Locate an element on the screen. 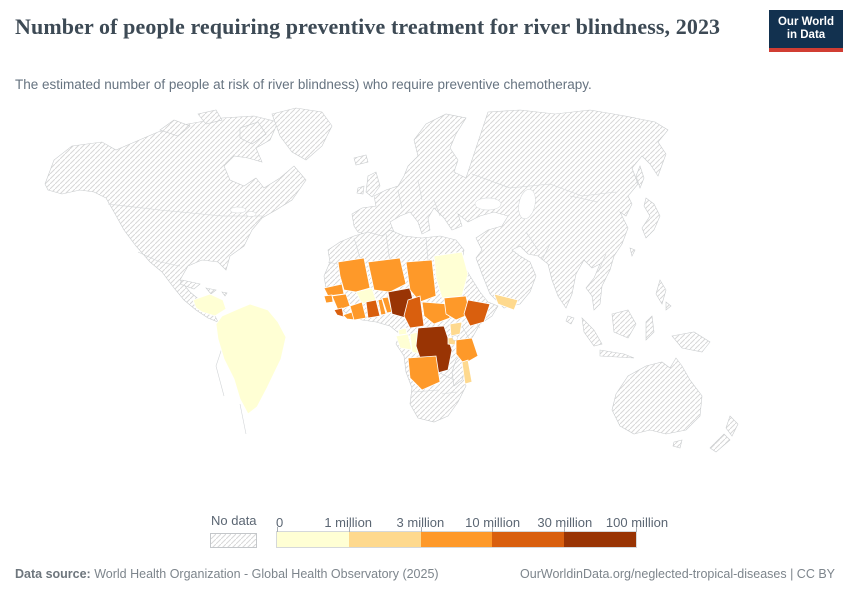 The image size is (850, 600). landmass-north-america is located at coordinates (175, 219).